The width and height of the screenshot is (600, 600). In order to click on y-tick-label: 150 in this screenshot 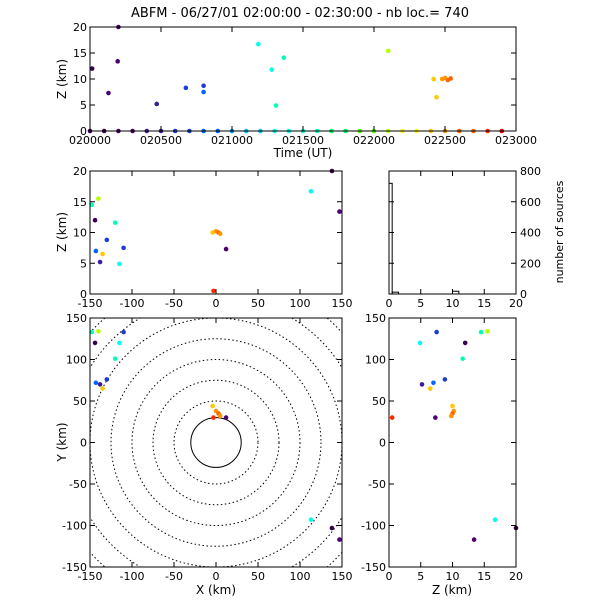, I will do `click(375, 318)`.